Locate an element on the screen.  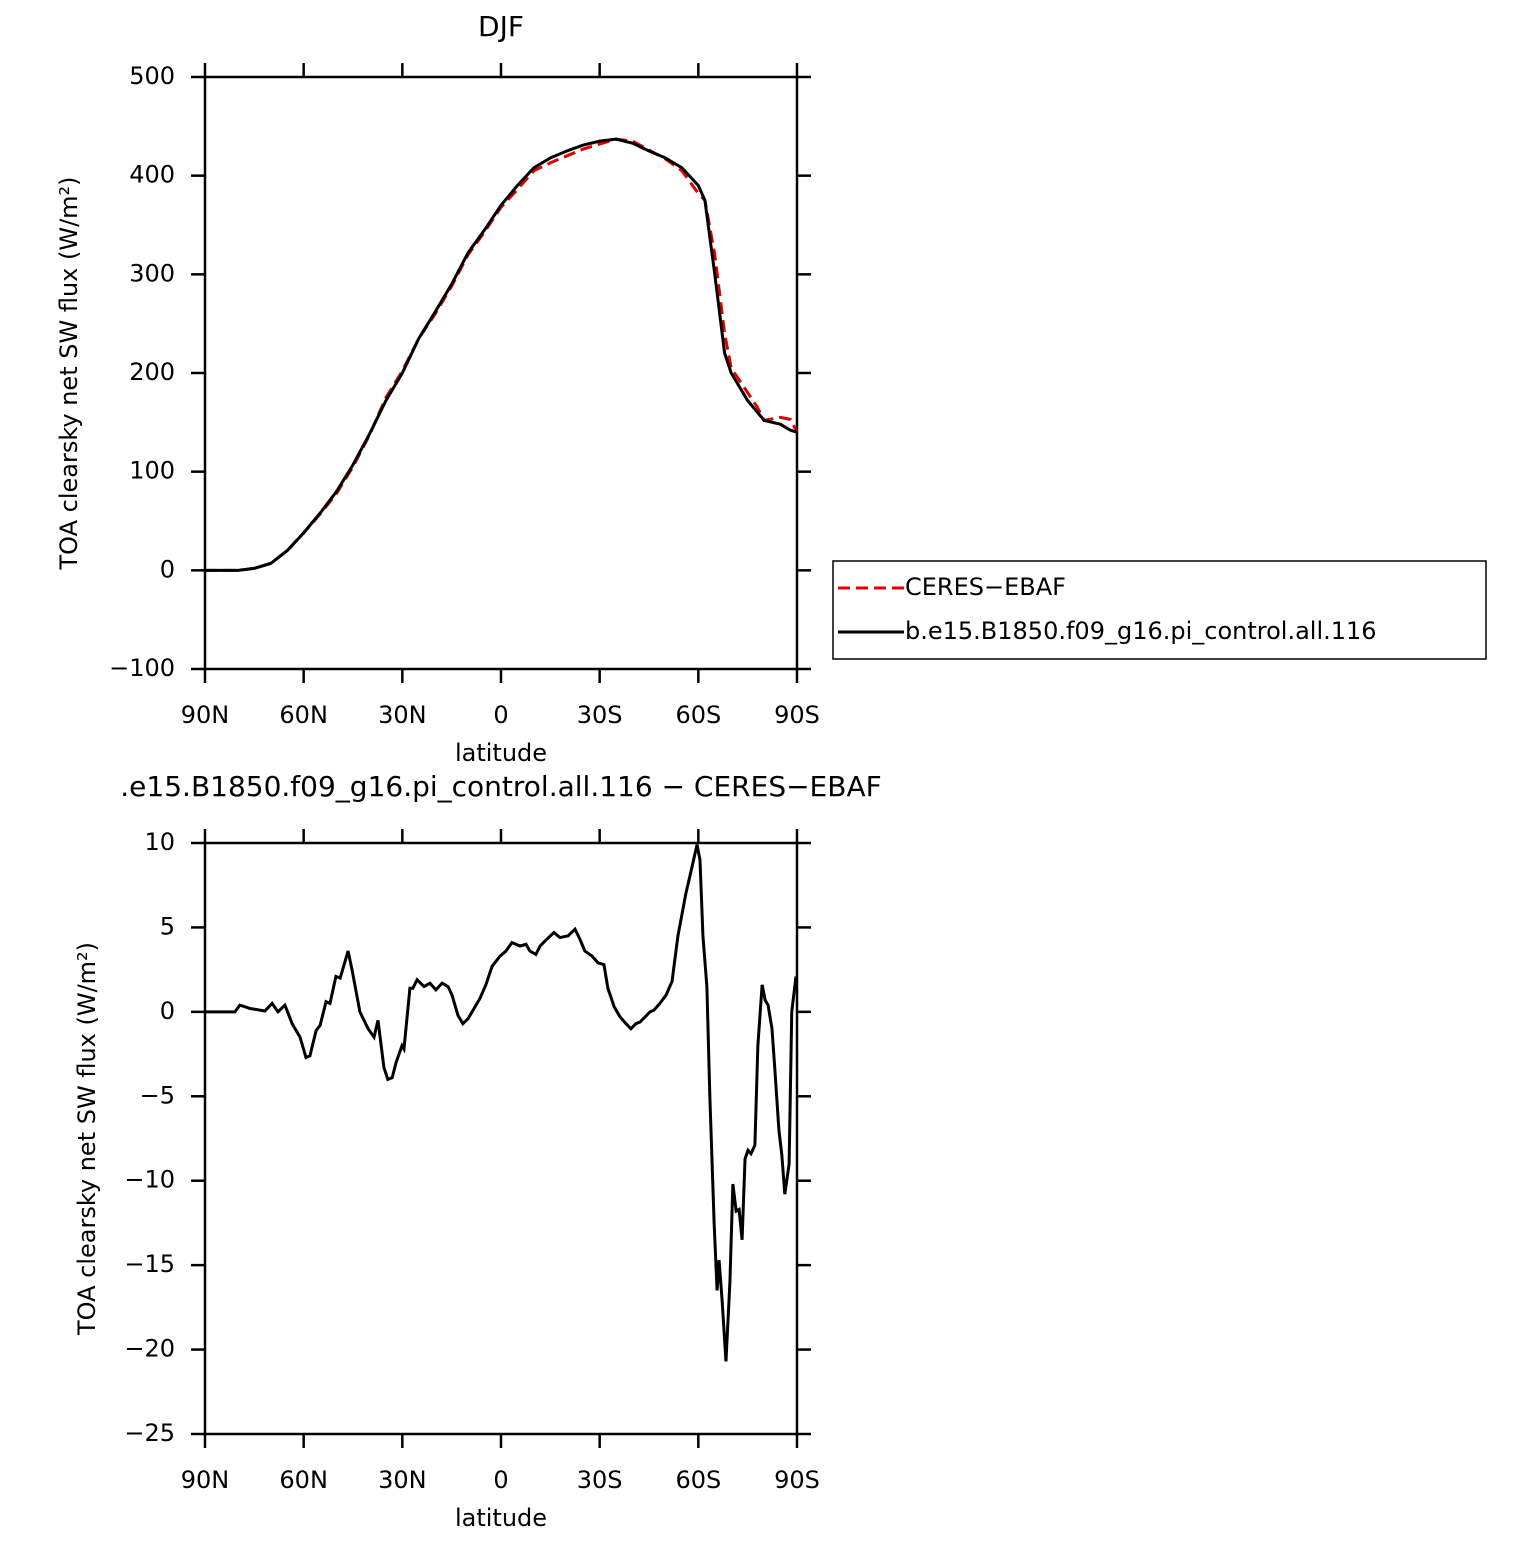
y-tick-label: −5 is located at coordinates (157, 1095).